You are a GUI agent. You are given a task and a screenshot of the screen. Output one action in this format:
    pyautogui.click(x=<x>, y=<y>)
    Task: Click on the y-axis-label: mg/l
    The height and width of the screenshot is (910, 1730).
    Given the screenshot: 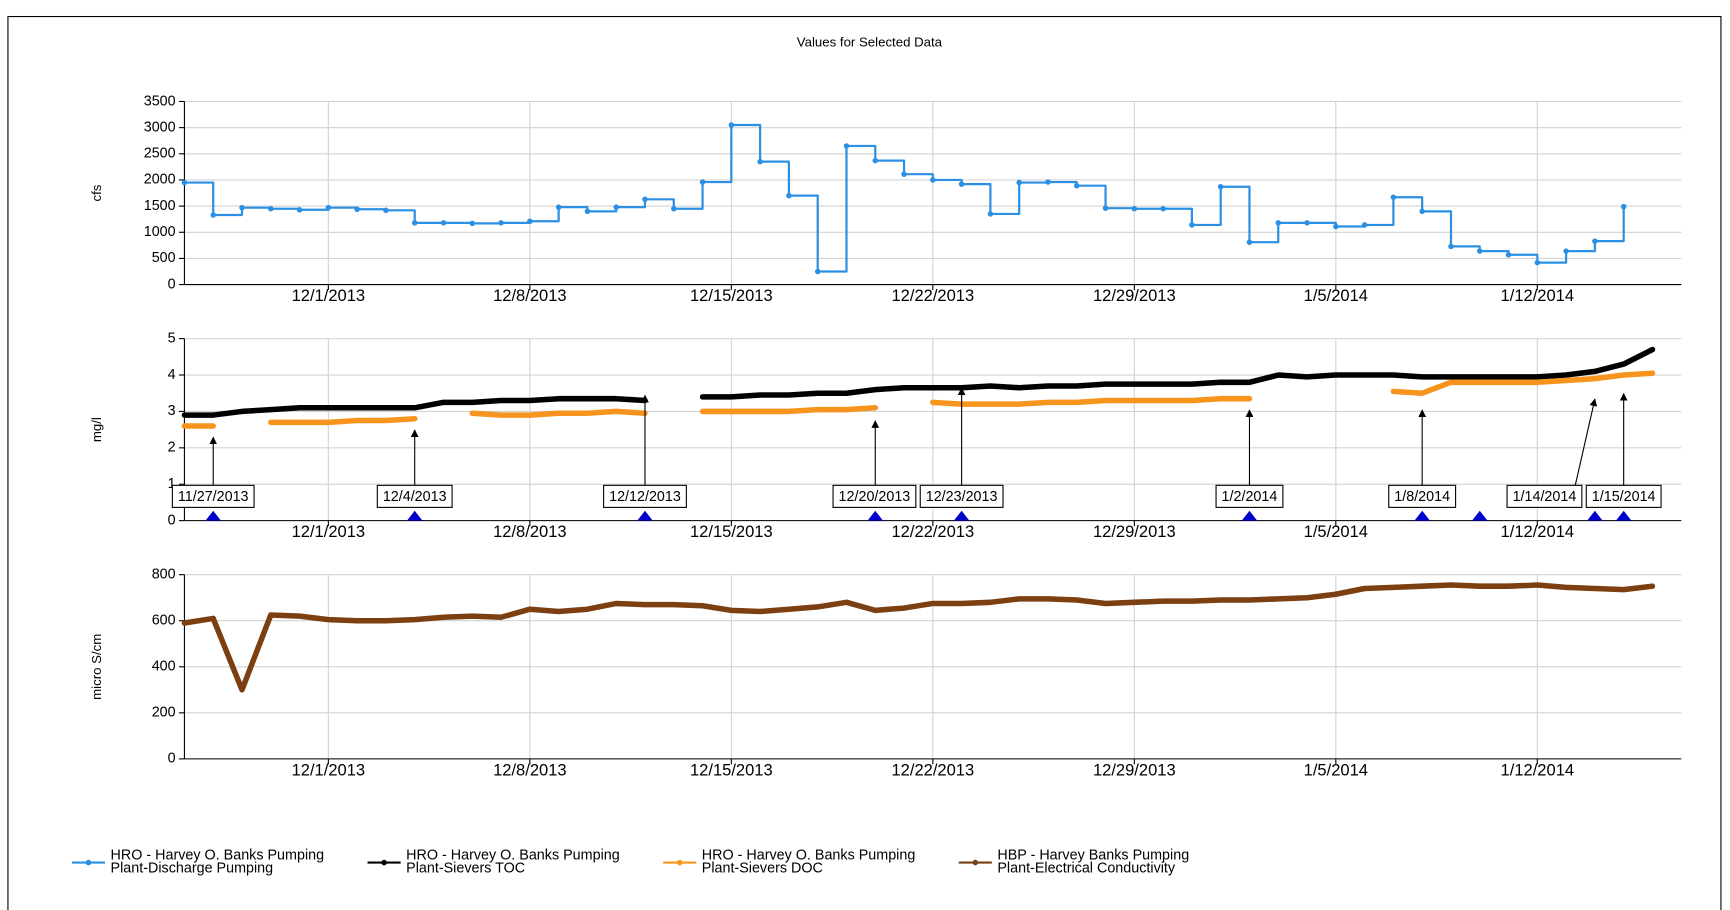 What is the action you would take?
    pyautogui.click(x=96, y=429)
    